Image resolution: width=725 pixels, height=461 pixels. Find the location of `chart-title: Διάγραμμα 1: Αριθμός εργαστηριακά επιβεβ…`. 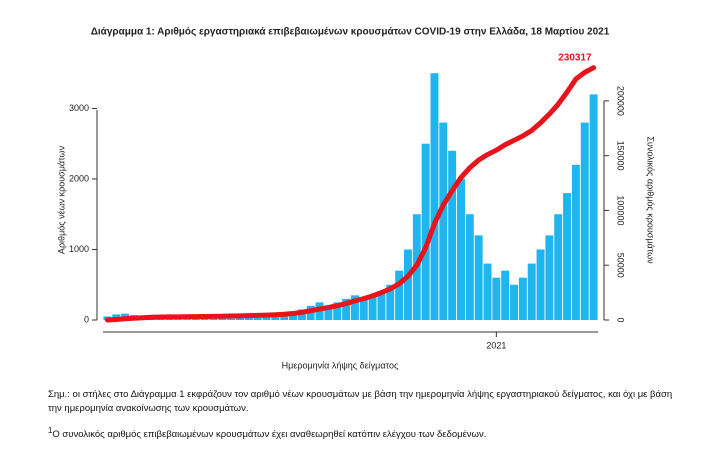

chart-title: Διάγραμμα 1: Αριθμός εργαστηριακά επιβεβ… is located at coordinates (350, 32).